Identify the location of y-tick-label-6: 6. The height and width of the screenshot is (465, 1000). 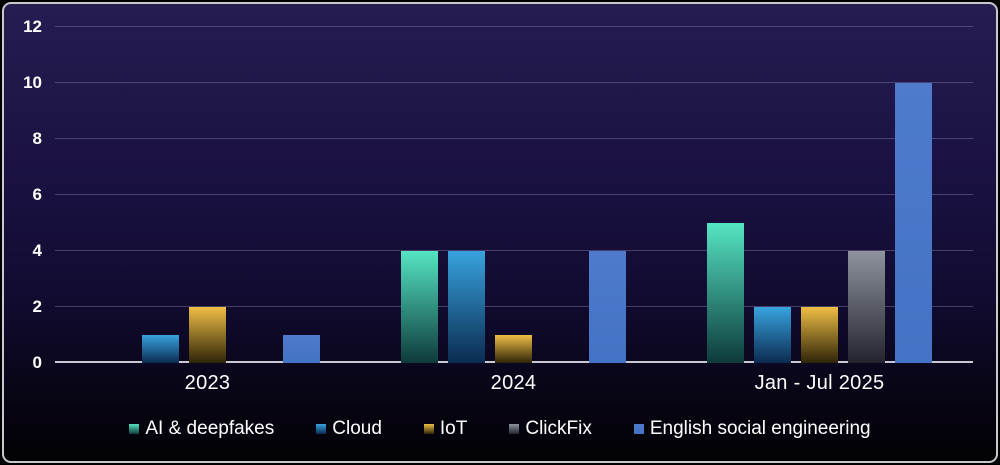
(37, 194).